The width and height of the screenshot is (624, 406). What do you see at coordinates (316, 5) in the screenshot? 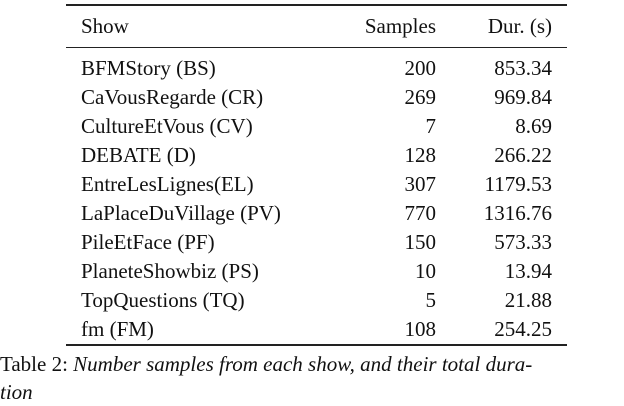
I see `table-top-rule` at bounding box center [316, 5].